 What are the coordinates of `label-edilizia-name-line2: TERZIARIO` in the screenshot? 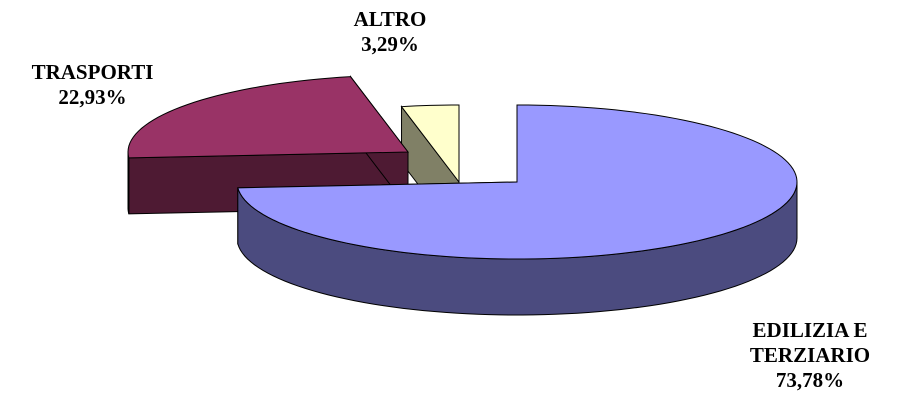 It's located at (810, 355).